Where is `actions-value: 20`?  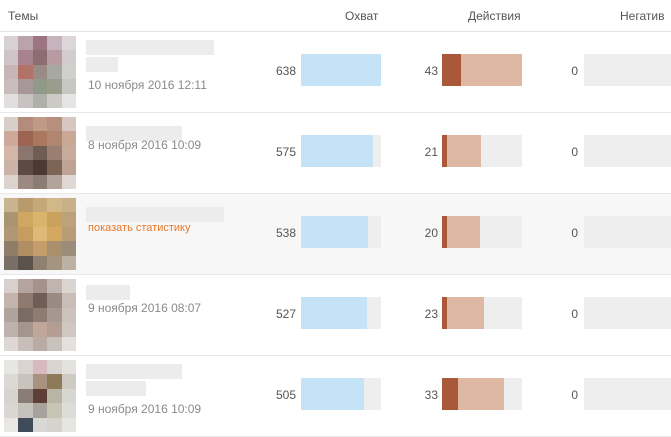
actions-value: 20 is located at coordinates (431, 233).